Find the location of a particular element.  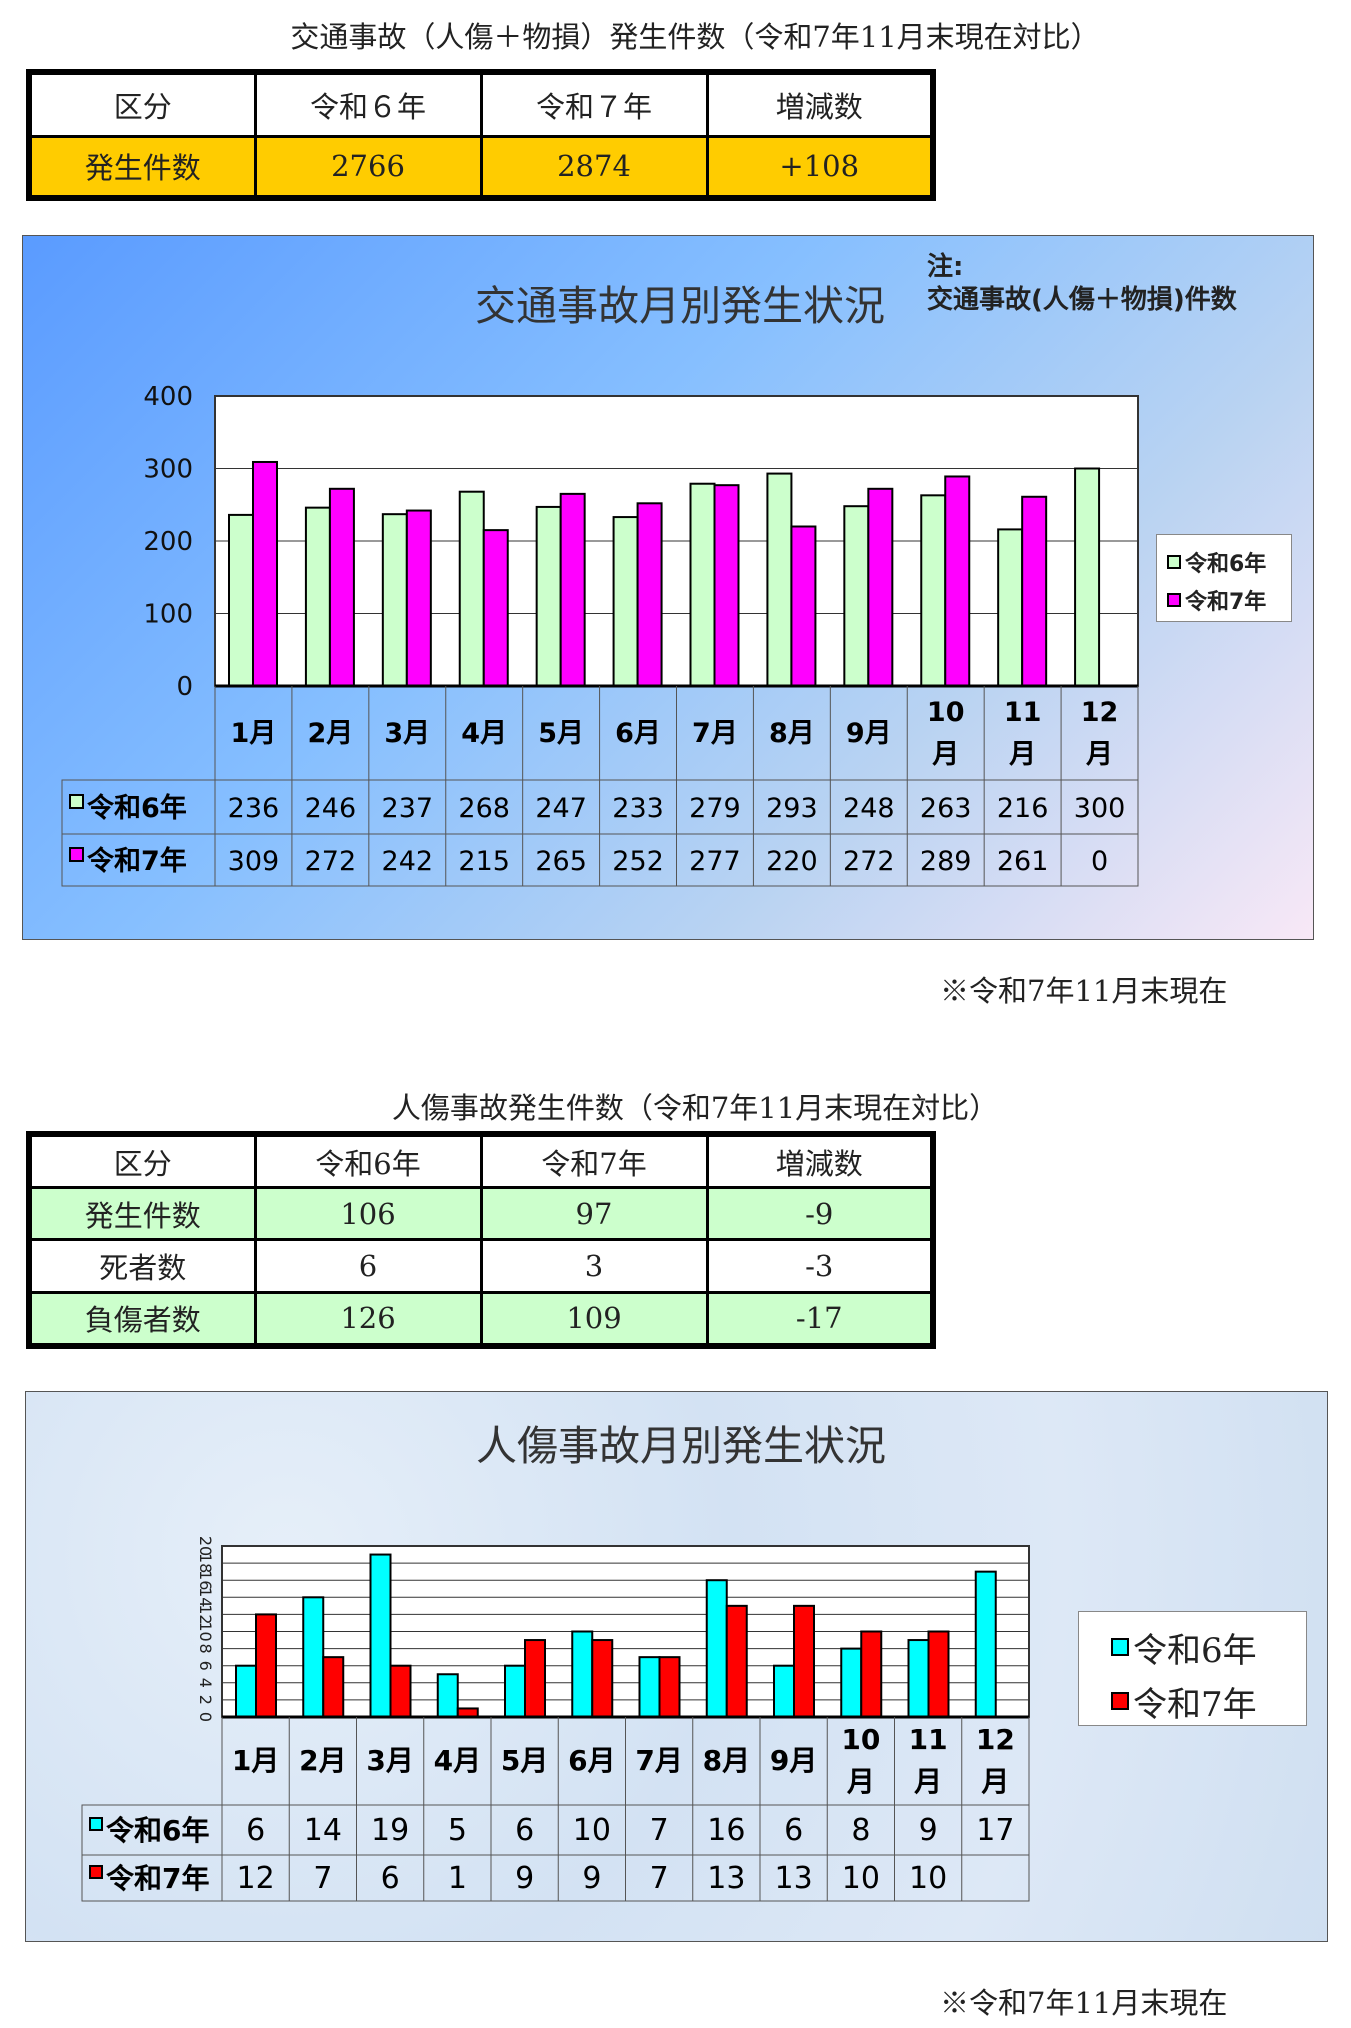

data-table-value: 16 is located at coordinates (726, 1830).